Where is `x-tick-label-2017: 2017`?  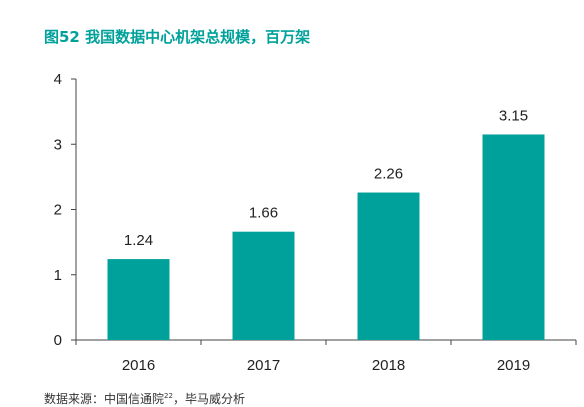
x-tick-label-2017: 2017 is located at coordinates (263, 365).